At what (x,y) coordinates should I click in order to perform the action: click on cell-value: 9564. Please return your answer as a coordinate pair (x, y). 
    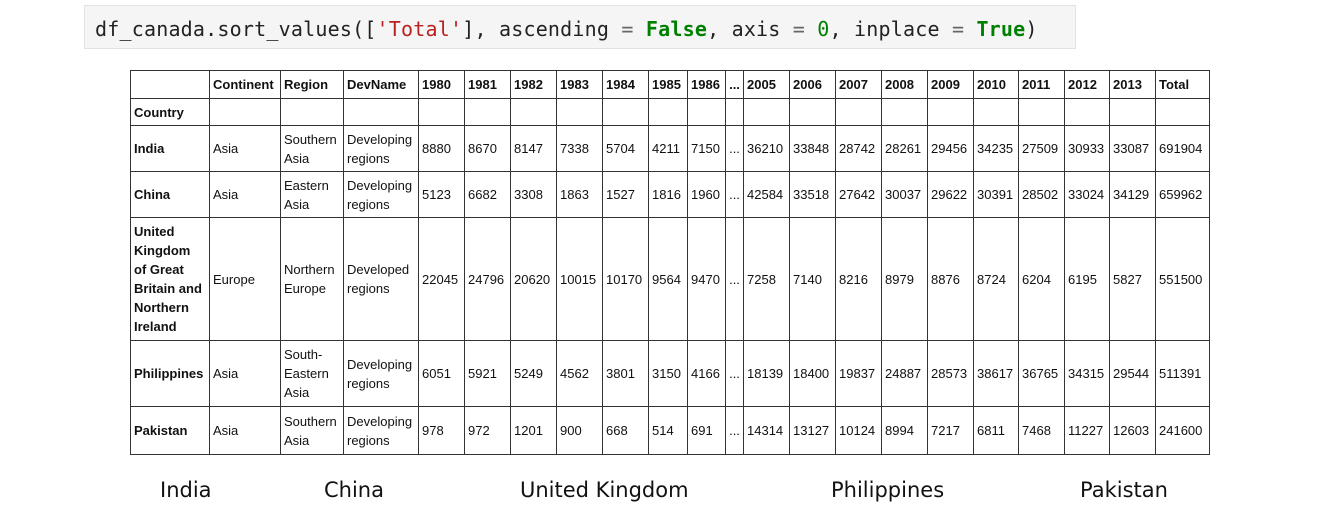
    Looking at the image, I should click on (668, 279).